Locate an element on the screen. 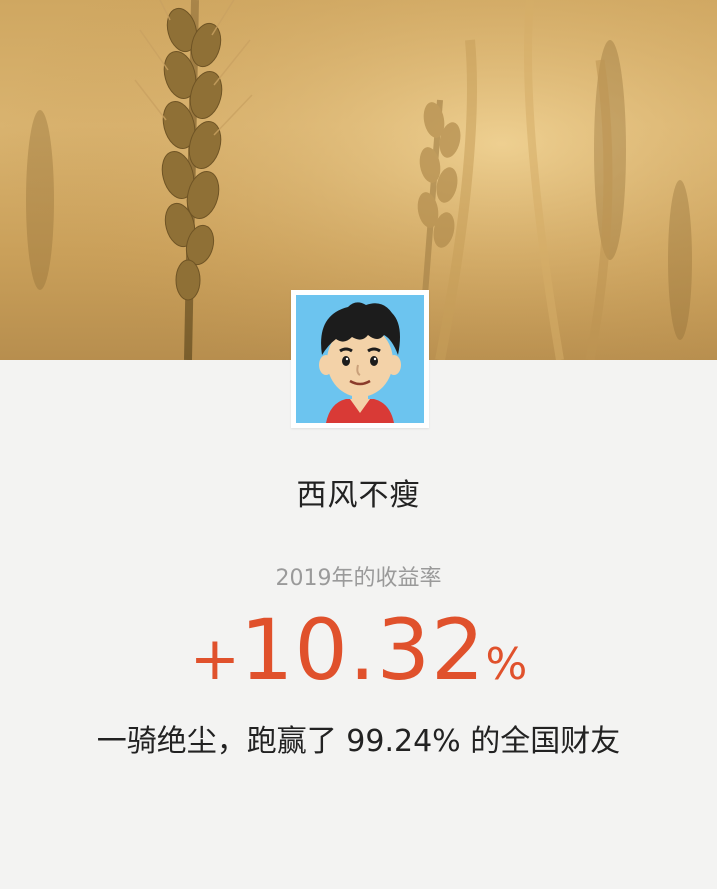 This screenshot has width=717, height=889. avatar-frame is located at coordinates (360, 359).